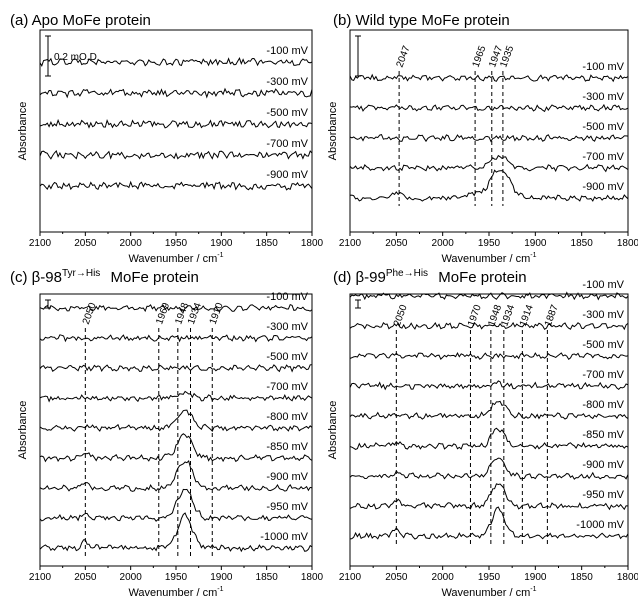 The height and width of the screenshot is (600, 638). What do you see at coordinates (359, 277) in the screenshot?
I see `panel-title-text: (d) β-99` at bounding box center [359, 277].